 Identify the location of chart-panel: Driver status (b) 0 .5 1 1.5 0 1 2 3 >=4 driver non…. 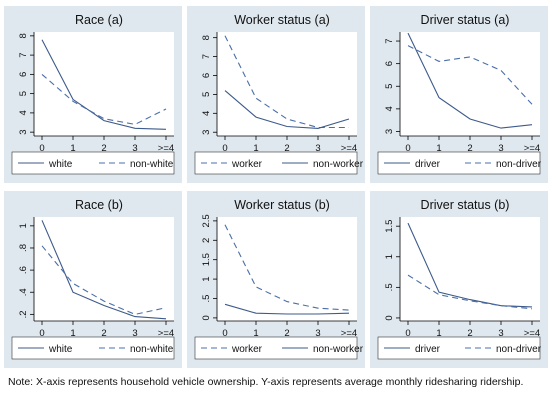
(459, 279).